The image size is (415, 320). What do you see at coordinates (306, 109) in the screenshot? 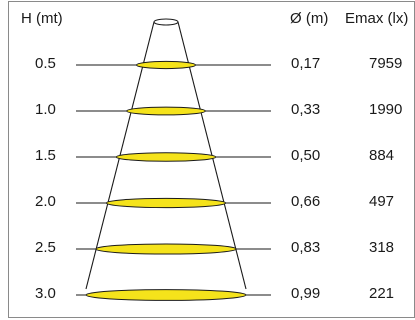
I see `diameter-value: 0,33` at bounding box center [306, 109].